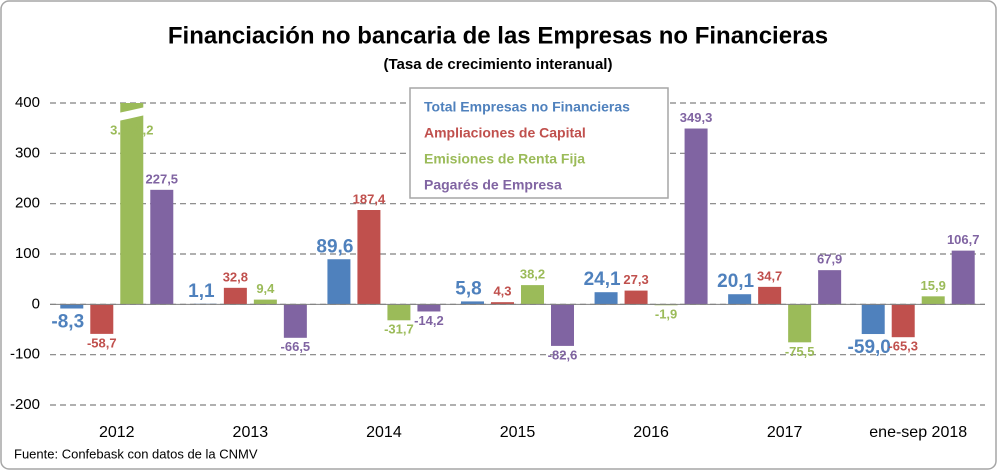  Describe the element at coordinates (27, 102) in the screenshot. I see `y-tick-label: 400` at that location.